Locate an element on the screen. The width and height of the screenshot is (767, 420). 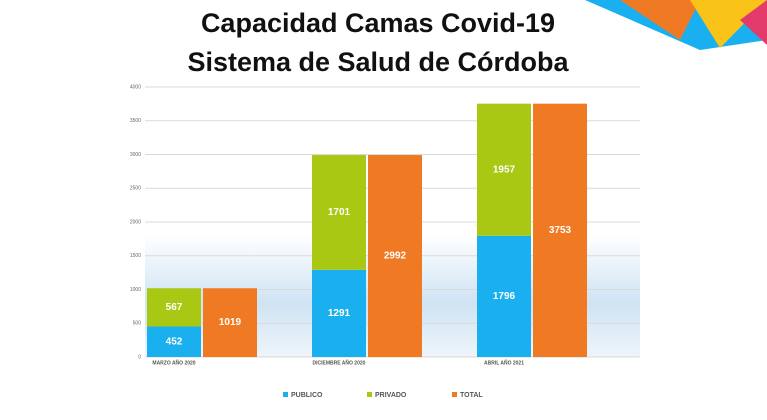
y-tick-label: 4000 is located at coordinates (135, 87).